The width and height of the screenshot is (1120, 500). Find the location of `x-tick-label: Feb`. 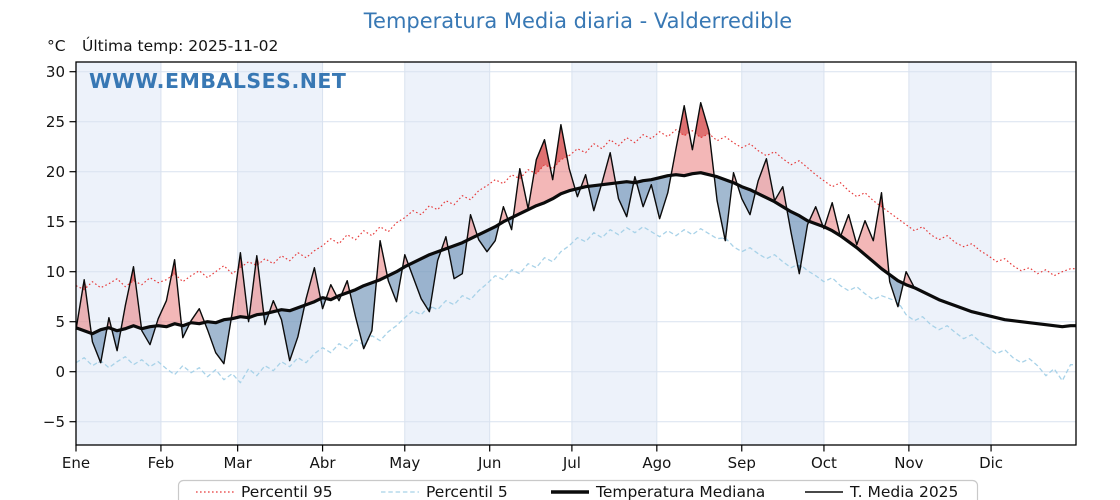

x-tick-label: Feb is located at coordinates (161, 463).